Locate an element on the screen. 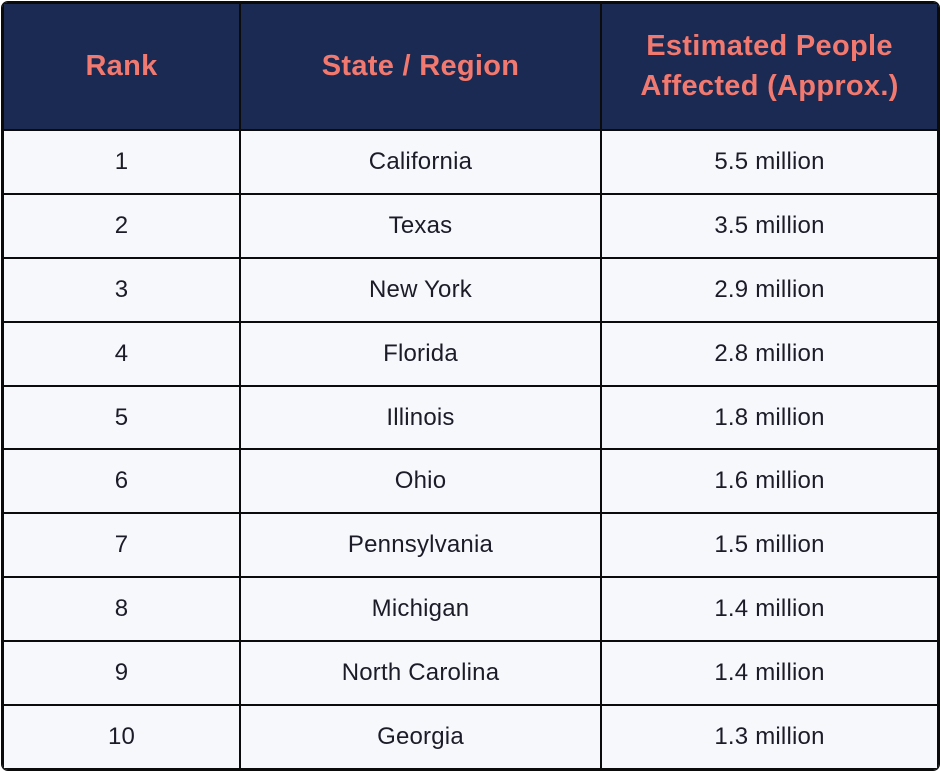  rank-cell: 8 is located at coordinates (121, 609).